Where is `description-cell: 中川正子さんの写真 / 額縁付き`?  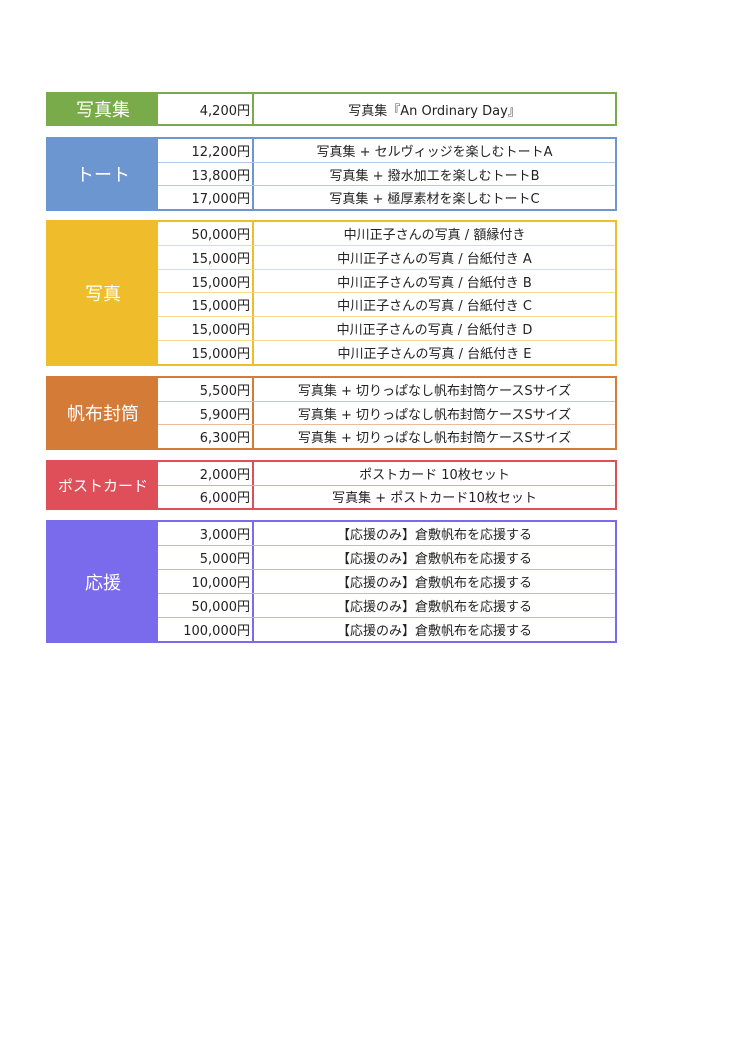 description-cell: 中川正子さんの写真 / 額縁付き is located at coordinates (434, 235).